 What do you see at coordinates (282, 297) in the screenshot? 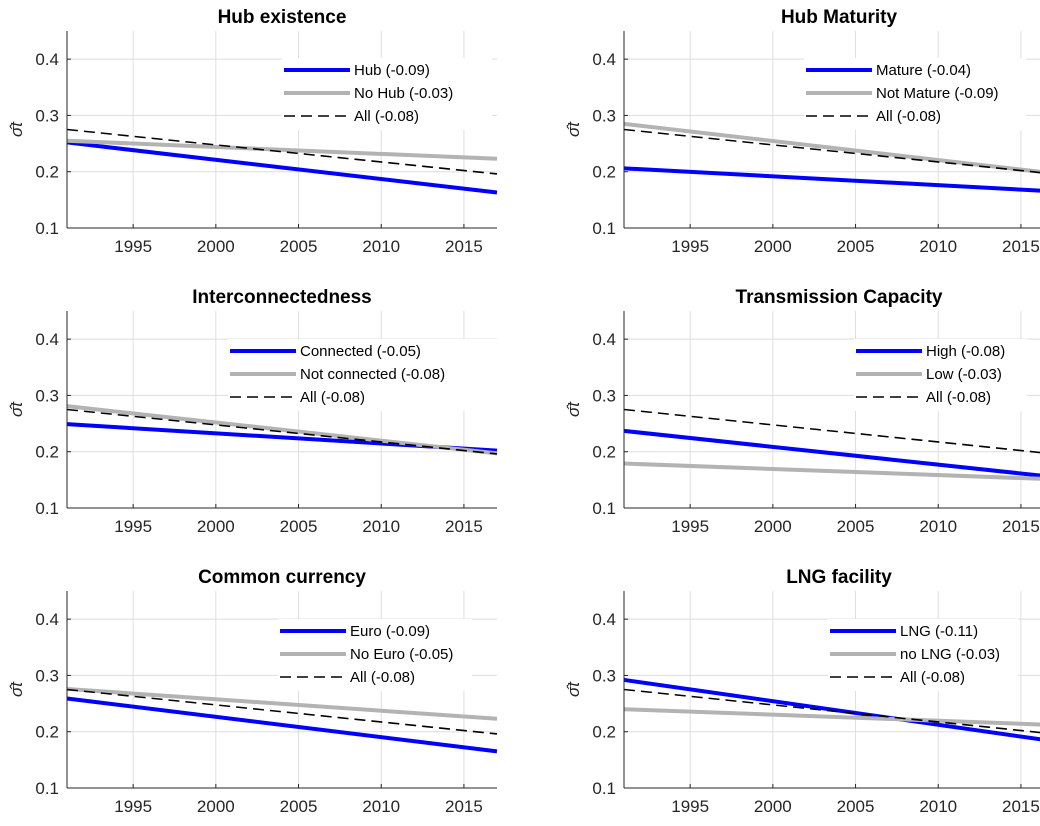
I see `chart-title: Interconnectedness` at bounding box center [282, 297].